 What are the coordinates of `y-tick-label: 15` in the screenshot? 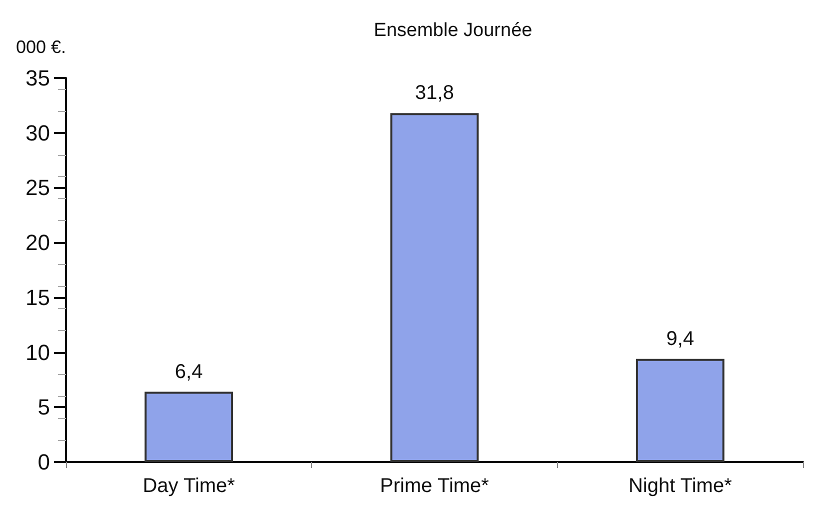 It's located at (38, 297).